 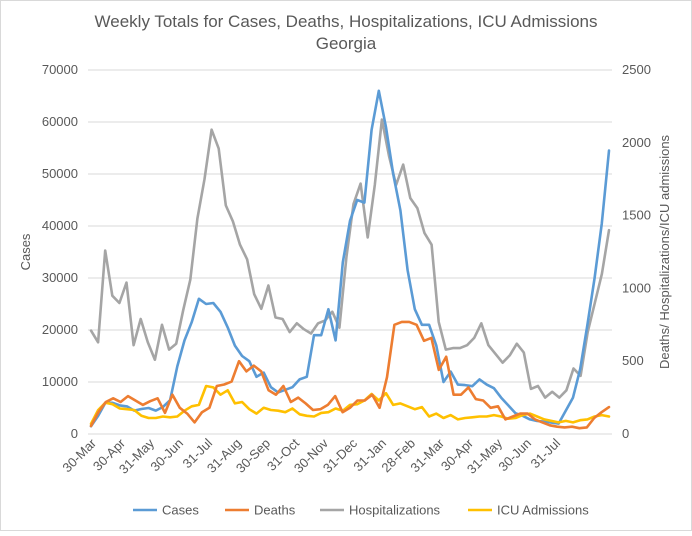 What do you see at coordinates (543, 510) in the screenshot?
I see `legend-label: ICU Admissions` at bounding box center [543, 510].